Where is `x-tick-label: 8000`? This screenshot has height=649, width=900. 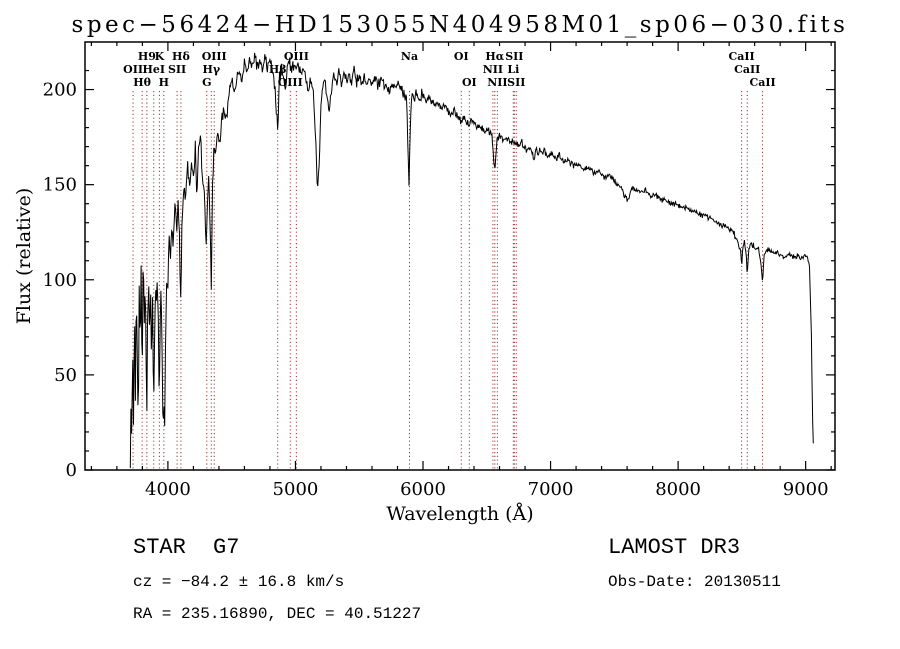
x-tick-label: 8000 is located at coordinates (678, 489).